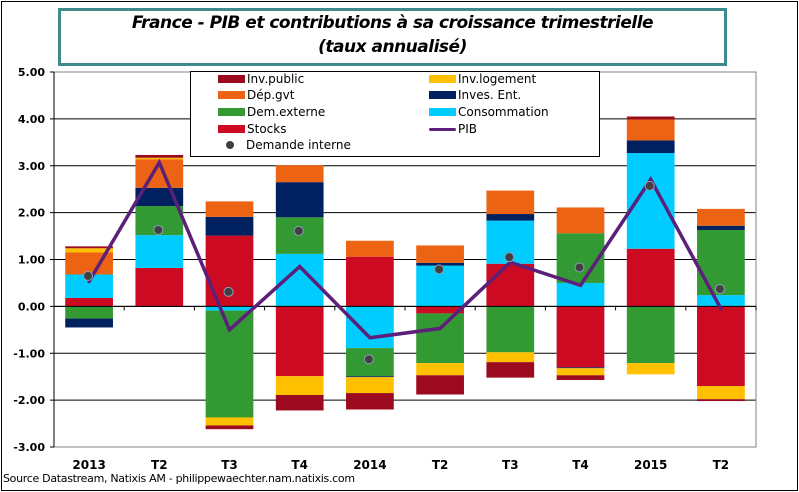 Image resolution: width=799 pixels, height=492 pixels. What do you see at coordinates (442, 129) in the screenshot?
I see `legend-line` at bounding box center [442, 129].